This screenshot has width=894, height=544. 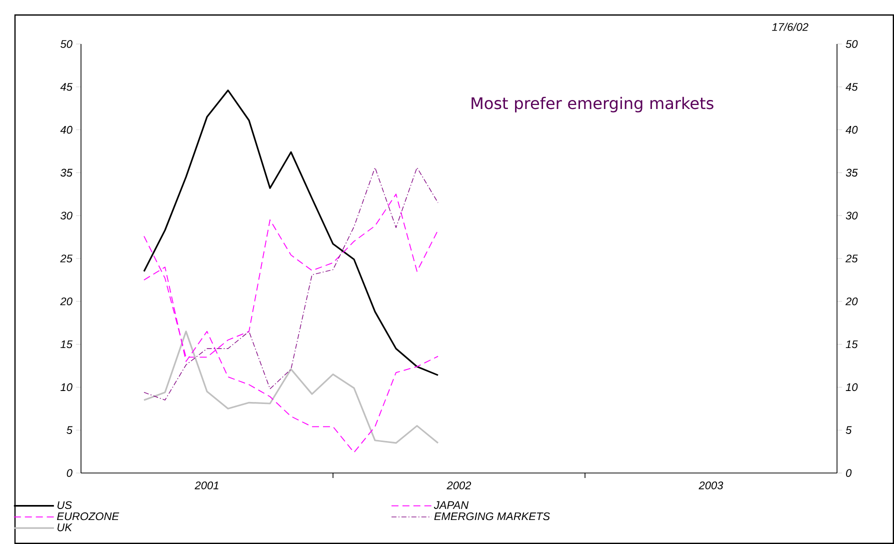 What do you see at coordinates (849, 473) in the screenshot?
I see `y2-tick-label: 0` at bounding box center [849, 473].